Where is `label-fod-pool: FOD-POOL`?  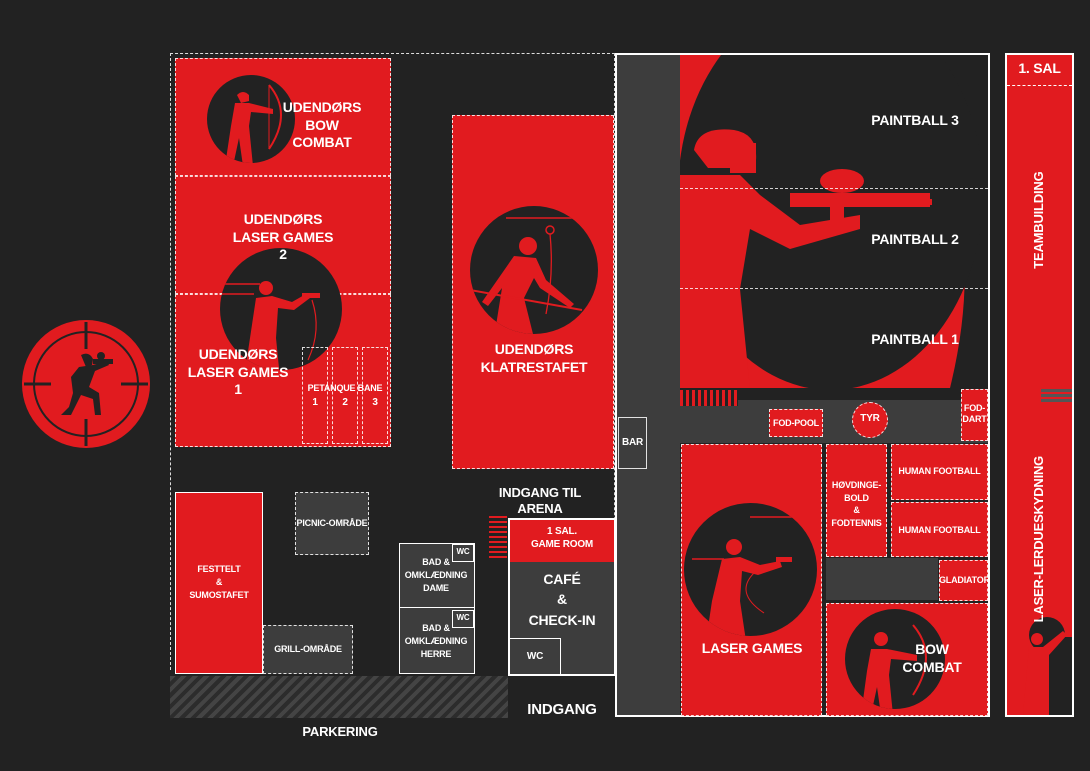
label-fod-pool: FOD-POOL is located at coordinates (796, 423).